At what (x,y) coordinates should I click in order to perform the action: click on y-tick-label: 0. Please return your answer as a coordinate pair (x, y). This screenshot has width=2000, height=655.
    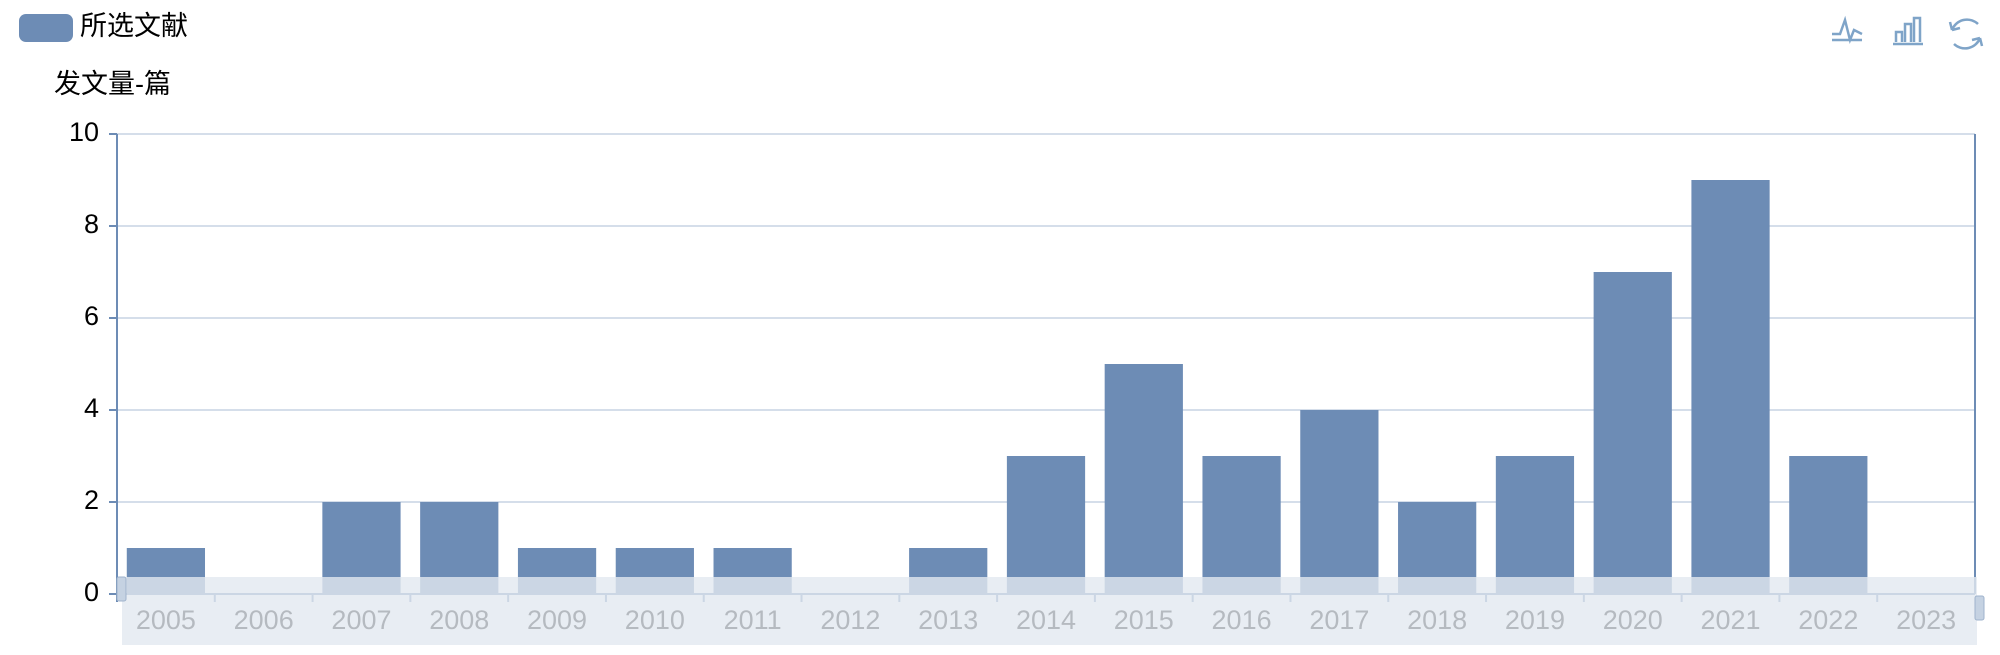
    Looking at the image, I should click on (91, 592).